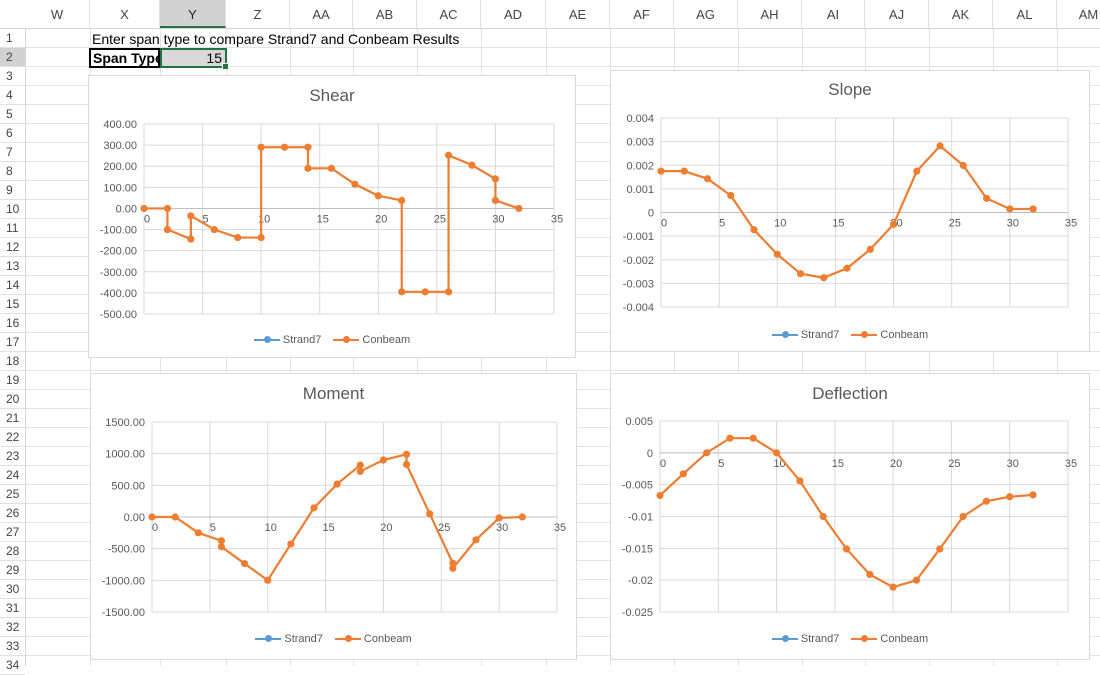 The image size is (1100, 675). What do you see at coordinates (12, 608) in the screenshot?
I see `row-header-31: 31` at bounding box center [12, 608].